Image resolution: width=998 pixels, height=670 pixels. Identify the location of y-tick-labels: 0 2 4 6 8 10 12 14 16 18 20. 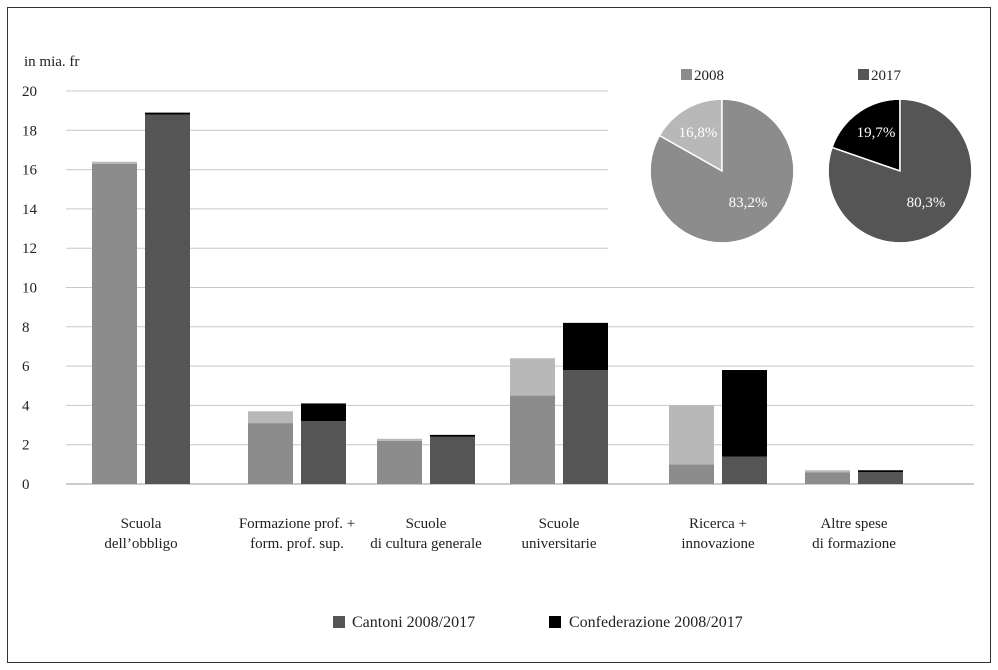
(30, 288).